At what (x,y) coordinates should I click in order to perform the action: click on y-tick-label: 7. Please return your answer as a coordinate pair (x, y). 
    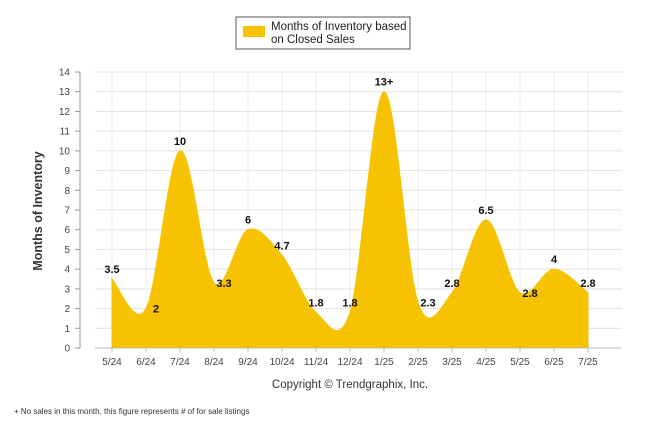
    Looking at the image, I should click on (67, 211).